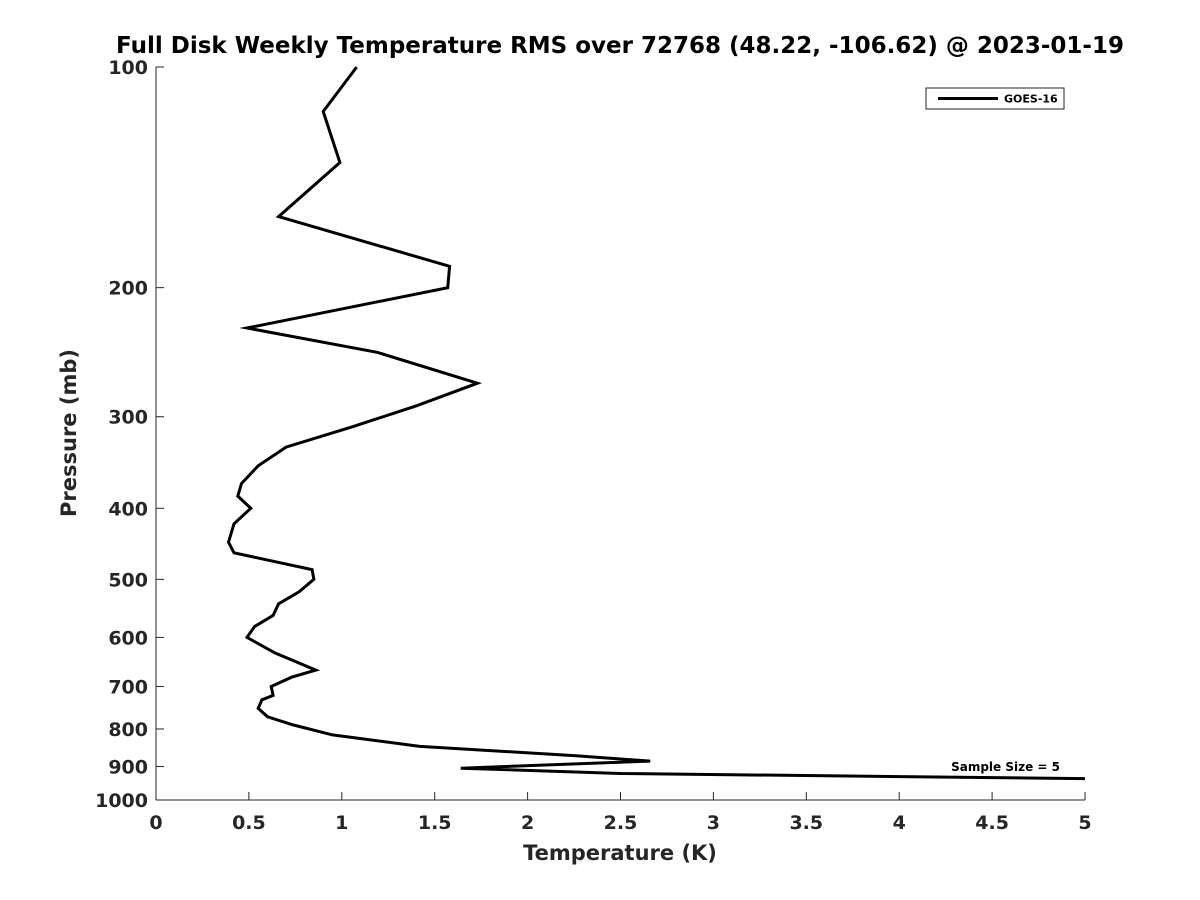  What do you see at coordinates (128, 730) in the screenshot?
I see `y-tick-label: 800` at bounding box center [128, 730].